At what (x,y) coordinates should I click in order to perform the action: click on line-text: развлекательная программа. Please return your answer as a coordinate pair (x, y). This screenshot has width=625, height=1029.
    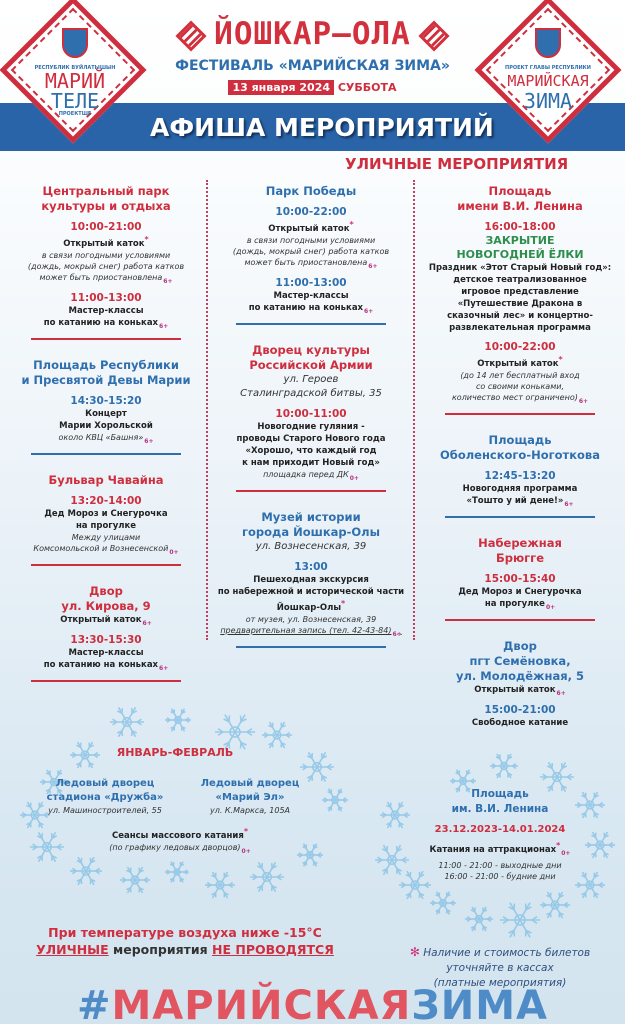
    Looking at the image, I should click on (520, 328).